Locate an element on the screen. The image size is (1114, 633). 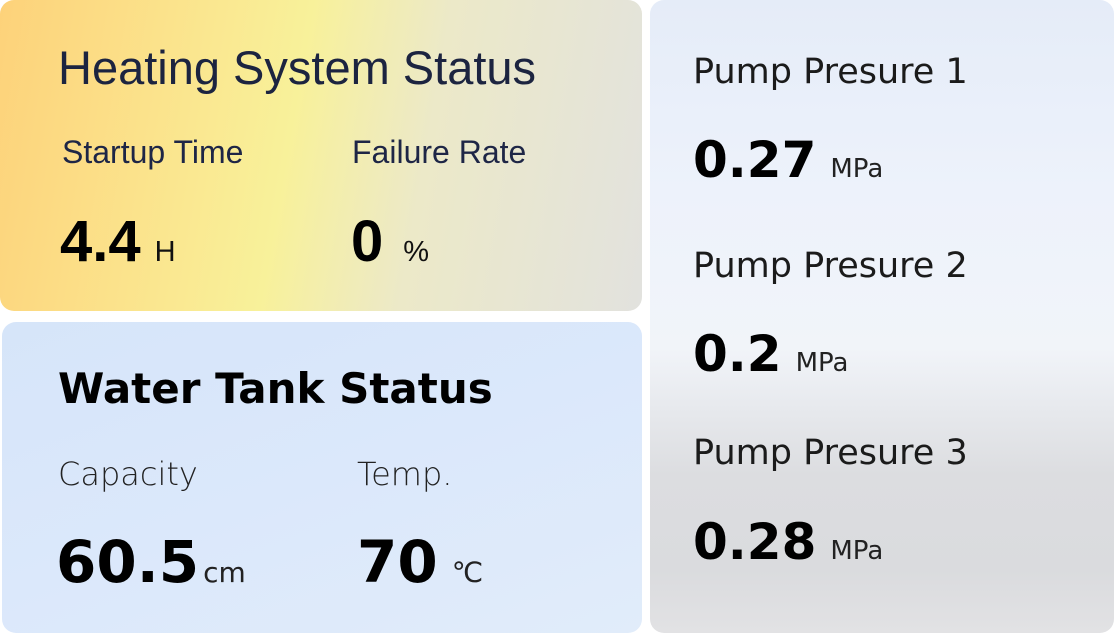
startup-time-value: 4.4 H is located at coordinates (118, 241).